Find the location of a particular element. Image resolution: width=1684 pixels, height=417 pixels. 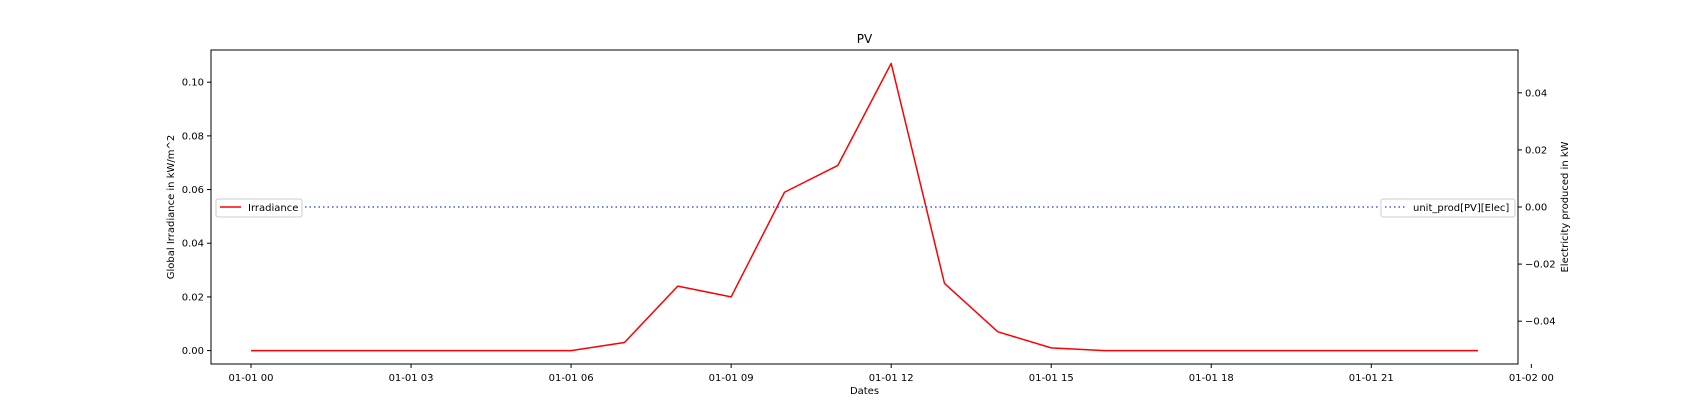

legend-unit-prod-label: unit_prod[PV][Elec] is located at coordinates (1461, 208).